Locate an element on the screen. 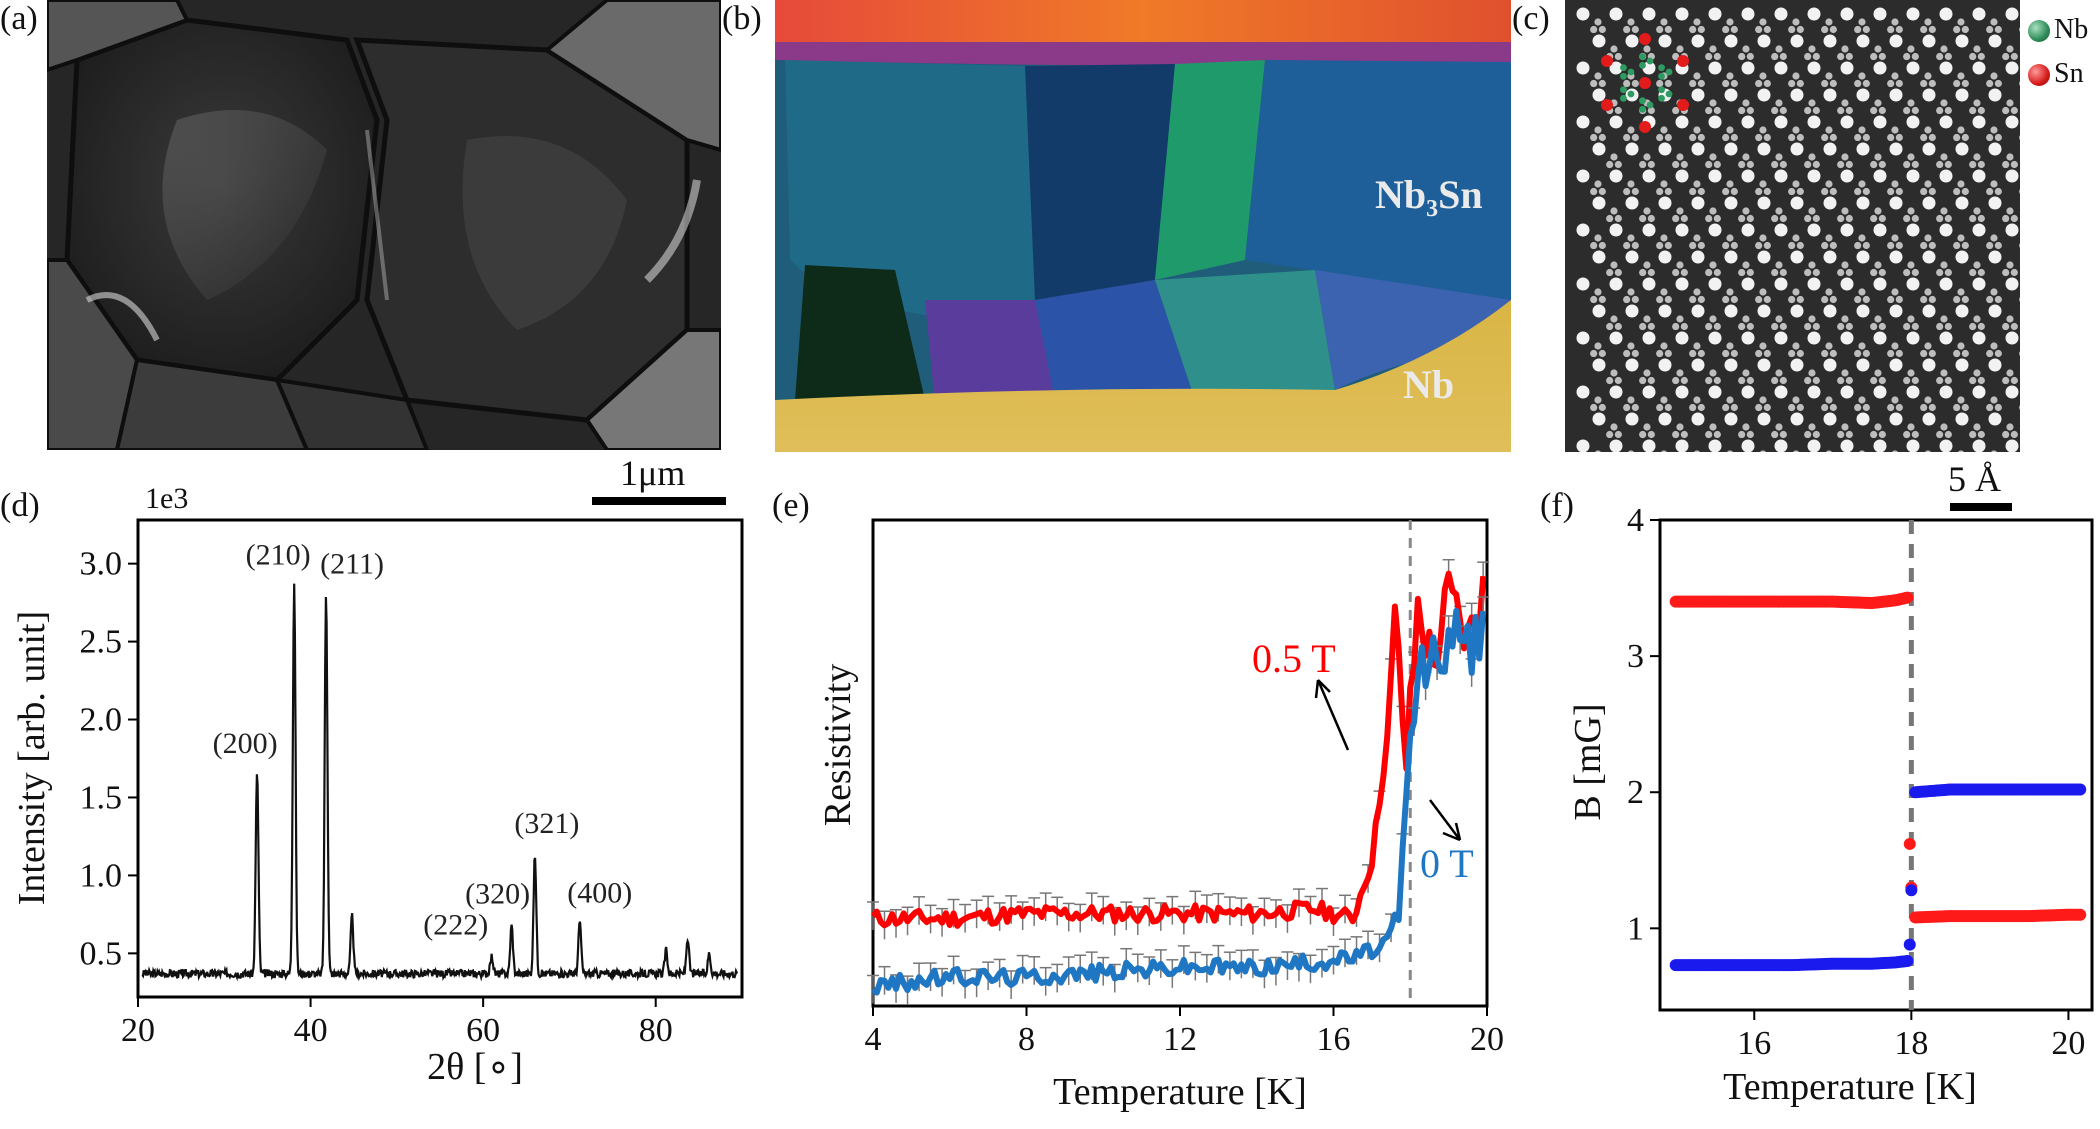 This screenshot has height=1129, width=2100. b-field-x-tick-label: 16 is located at coordinates (1754, 1043).